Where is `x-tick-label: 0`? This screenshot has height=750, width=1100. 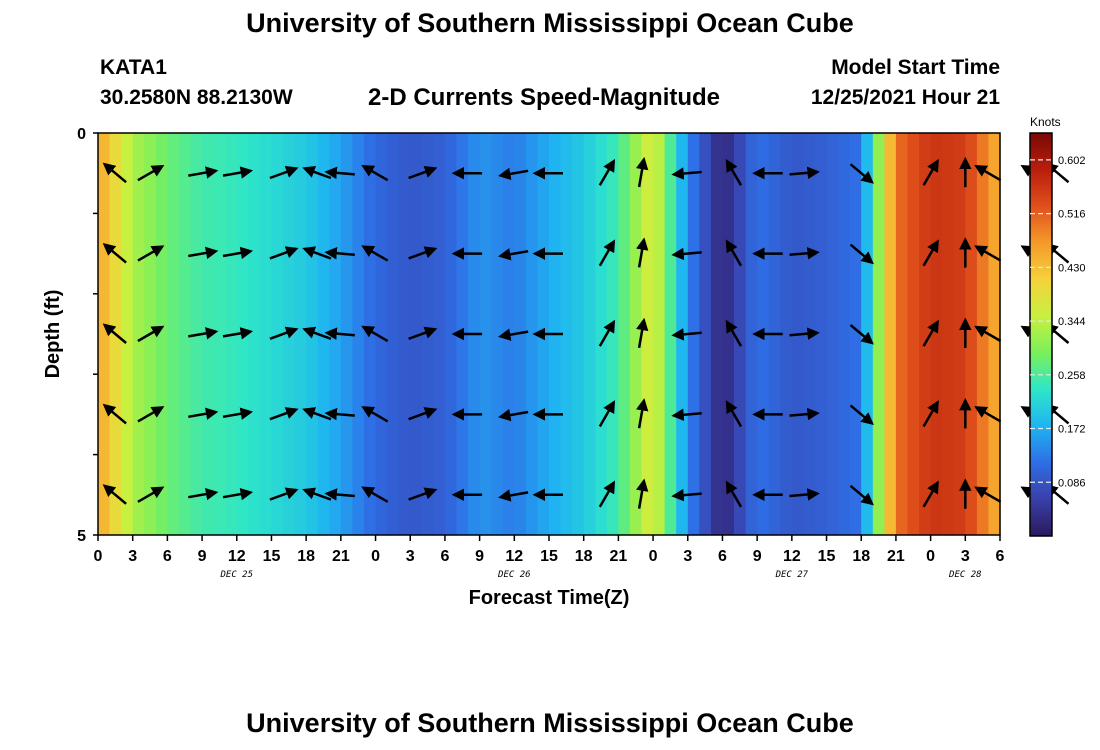 x-tick-label: 0 is located at coordinates (653, 556).